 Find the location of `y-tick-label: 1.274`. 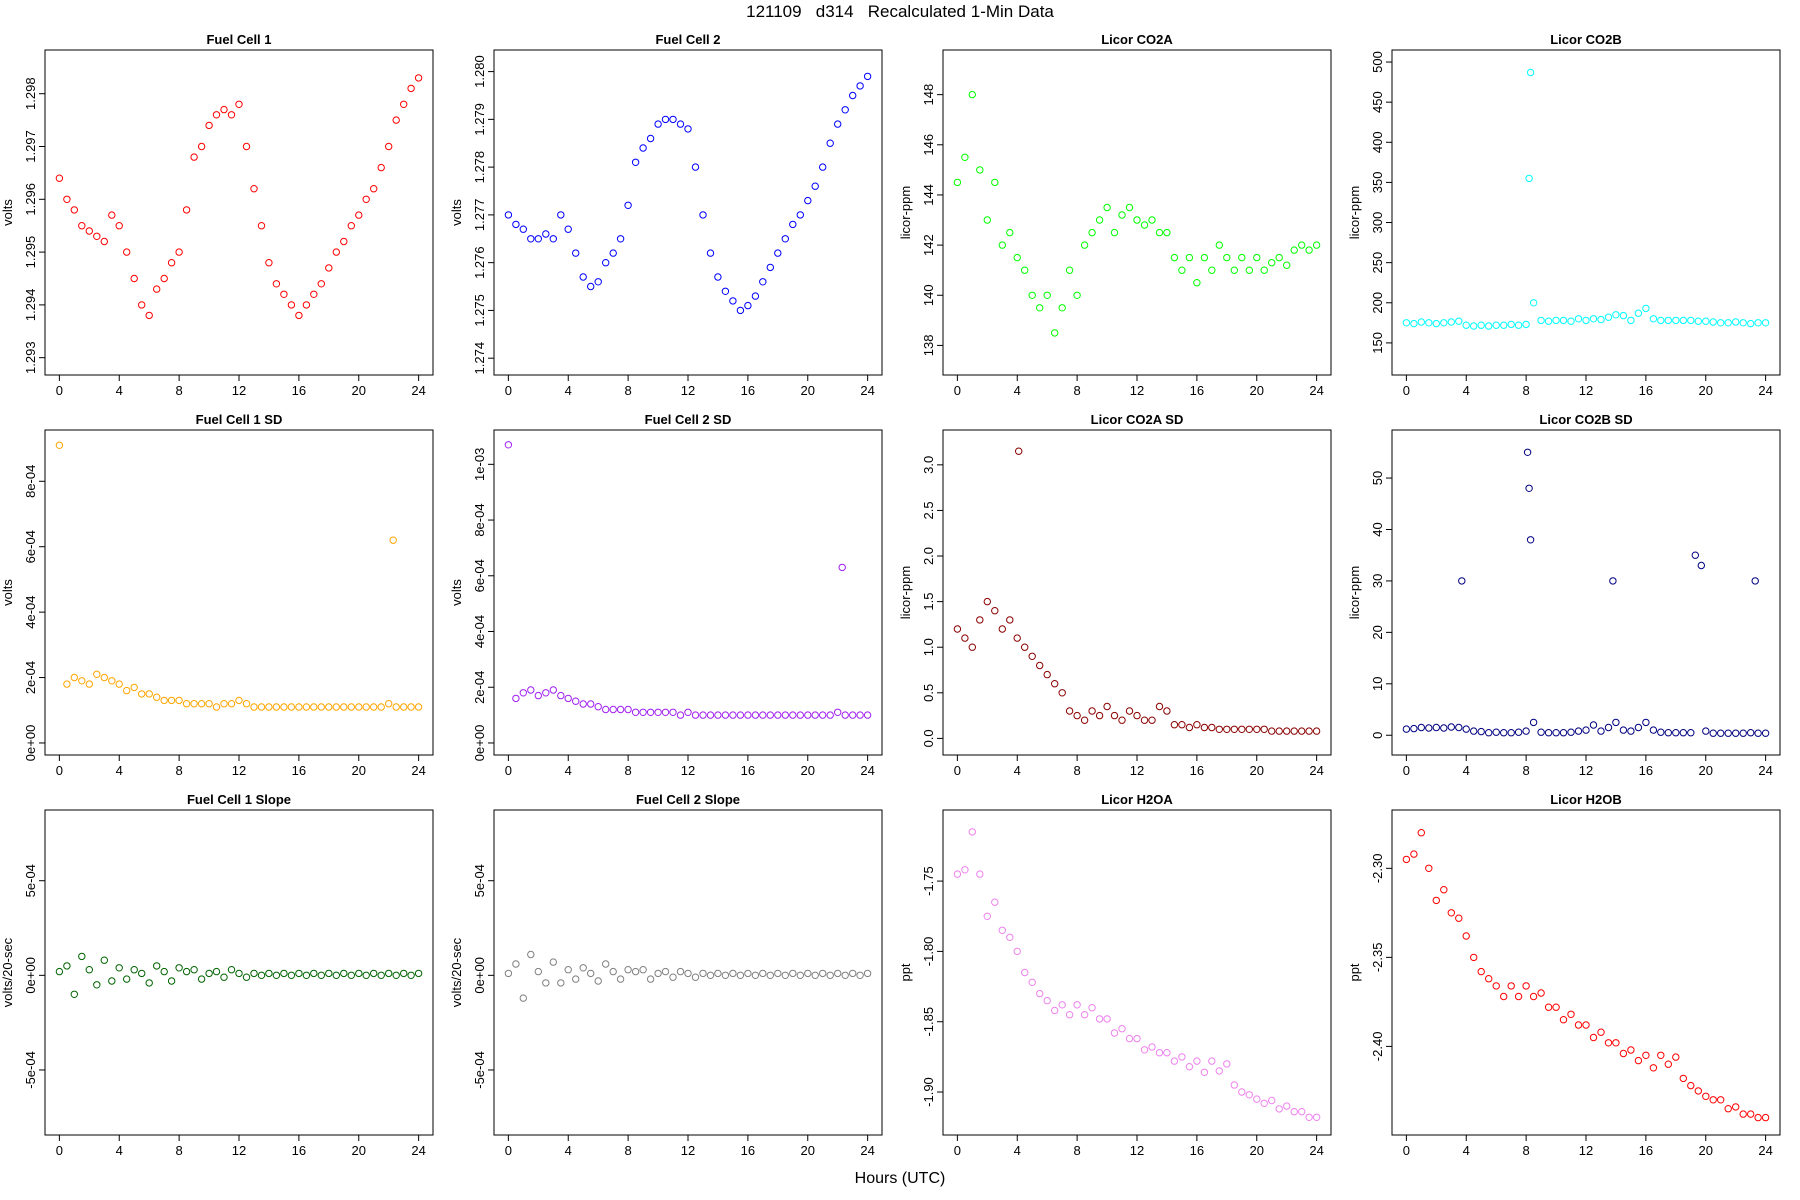

y-tick-label: 1.274 is located at coordinates (479, 358).